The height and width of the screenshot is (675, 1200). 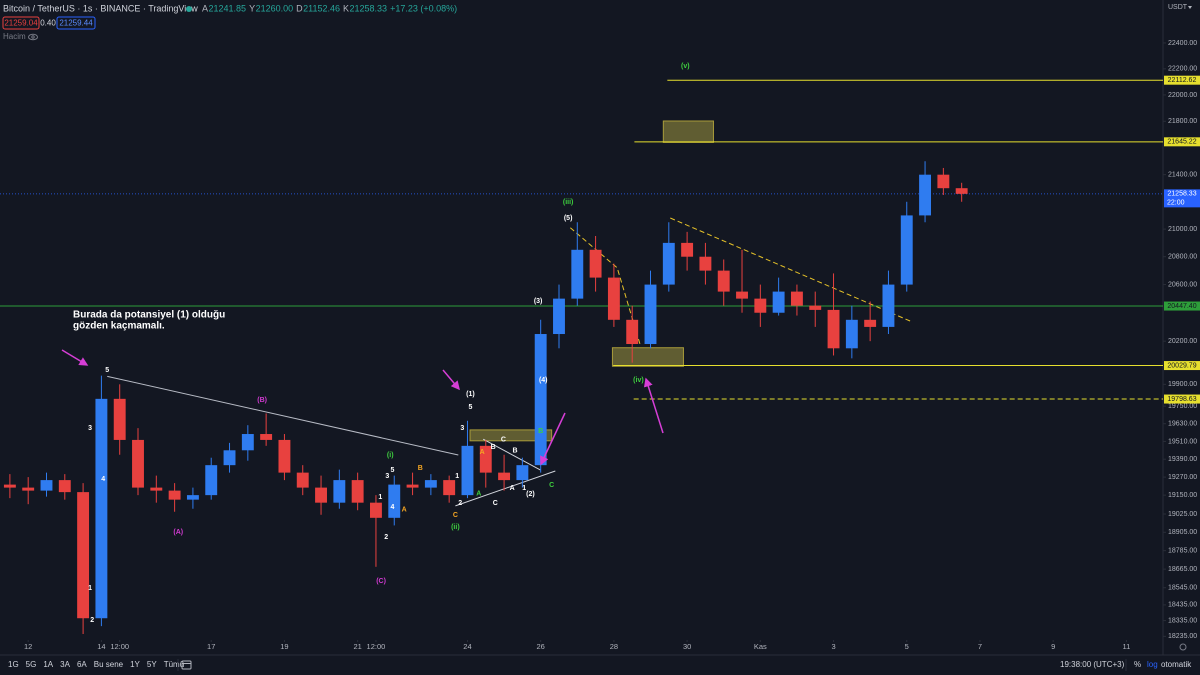 I want to click on sell-box, so click(x=21, y=23).